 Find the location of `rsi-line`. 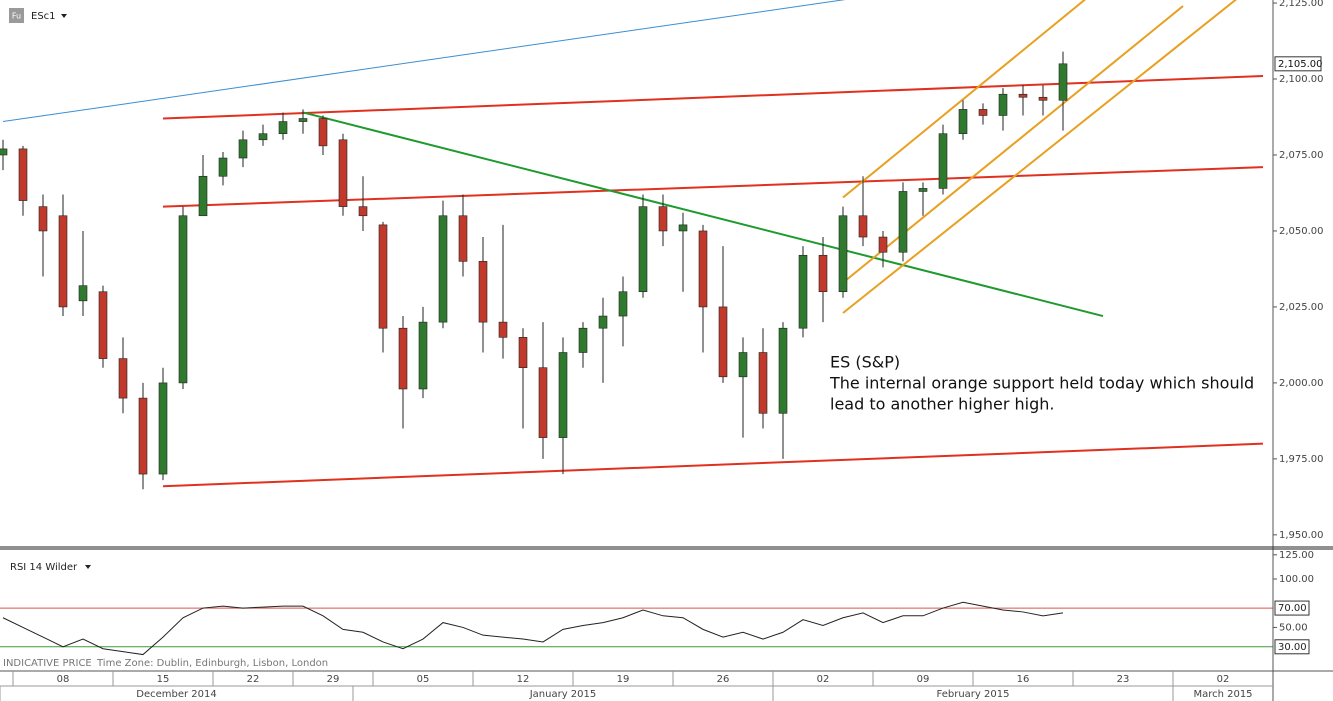

rsi-line is located at coordinates (533, 628).